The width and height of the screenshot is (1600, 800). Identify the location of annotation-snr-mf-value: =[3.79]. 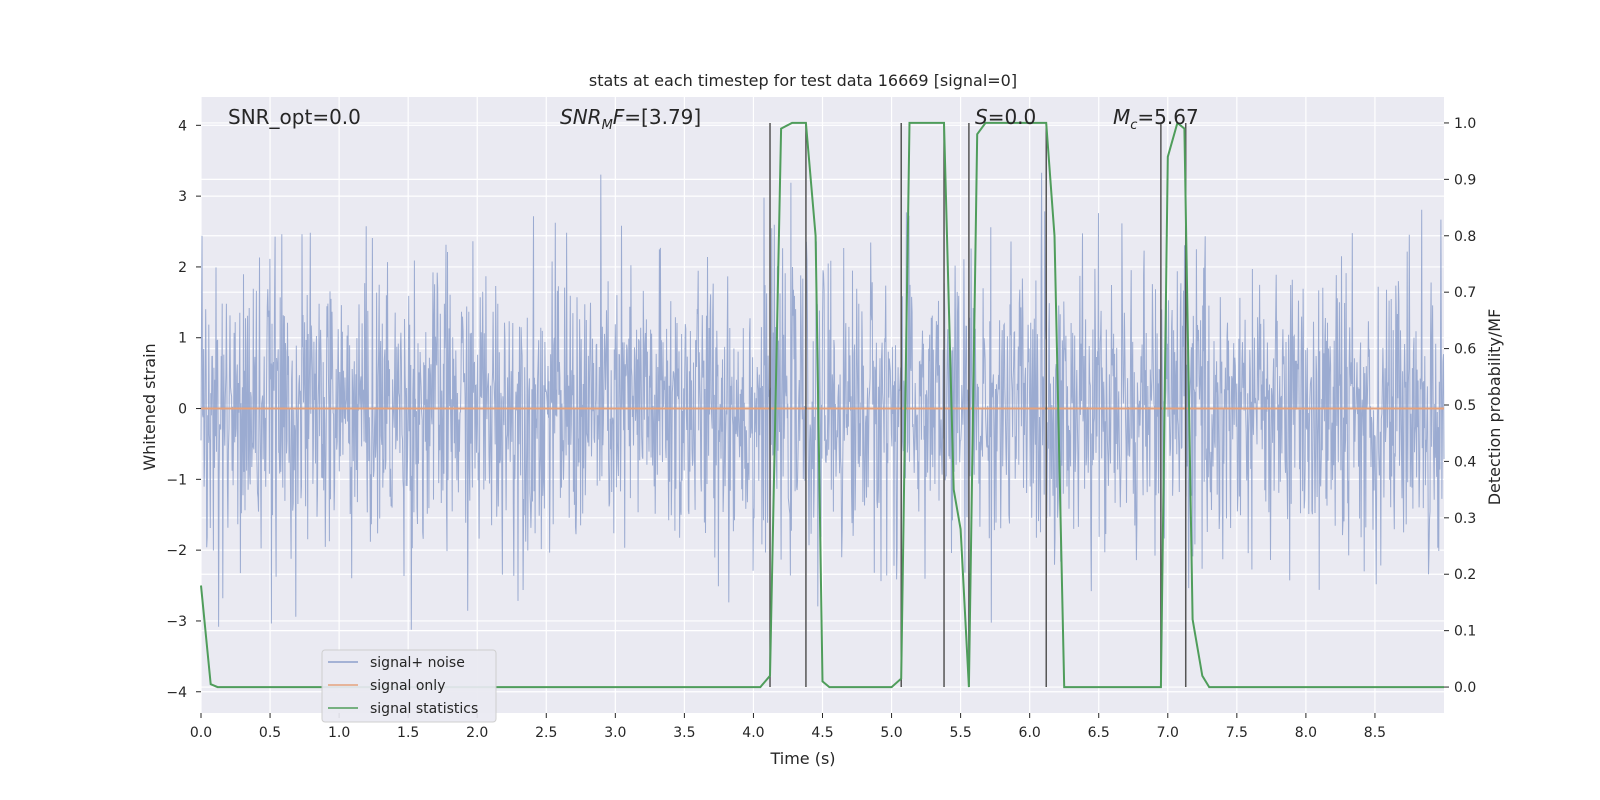
(662, 117).